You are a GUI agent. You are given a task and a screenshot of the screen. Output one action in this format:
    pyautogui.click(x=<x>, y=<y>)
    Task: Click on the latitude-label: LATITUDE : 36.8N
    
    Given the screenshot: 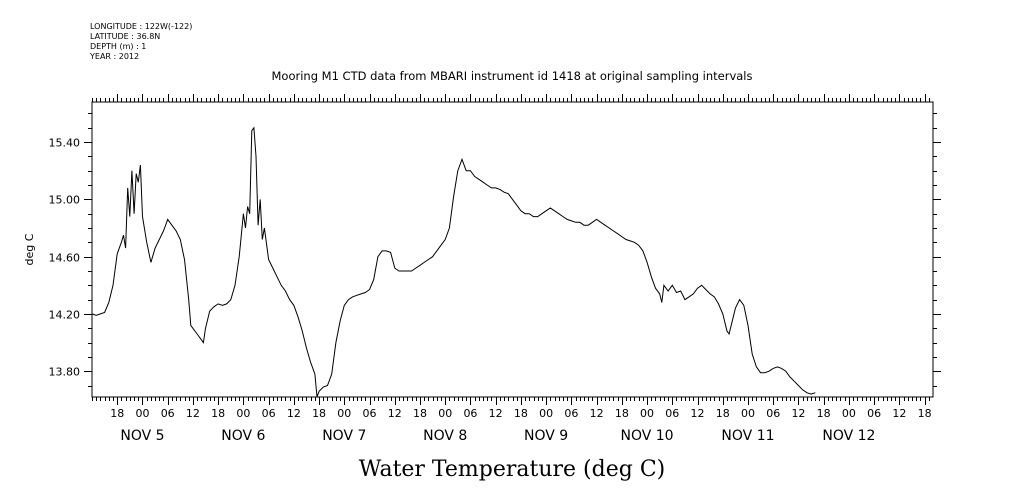 What is the action you would take?
    pyautogui.click(x=125, y=36)
    